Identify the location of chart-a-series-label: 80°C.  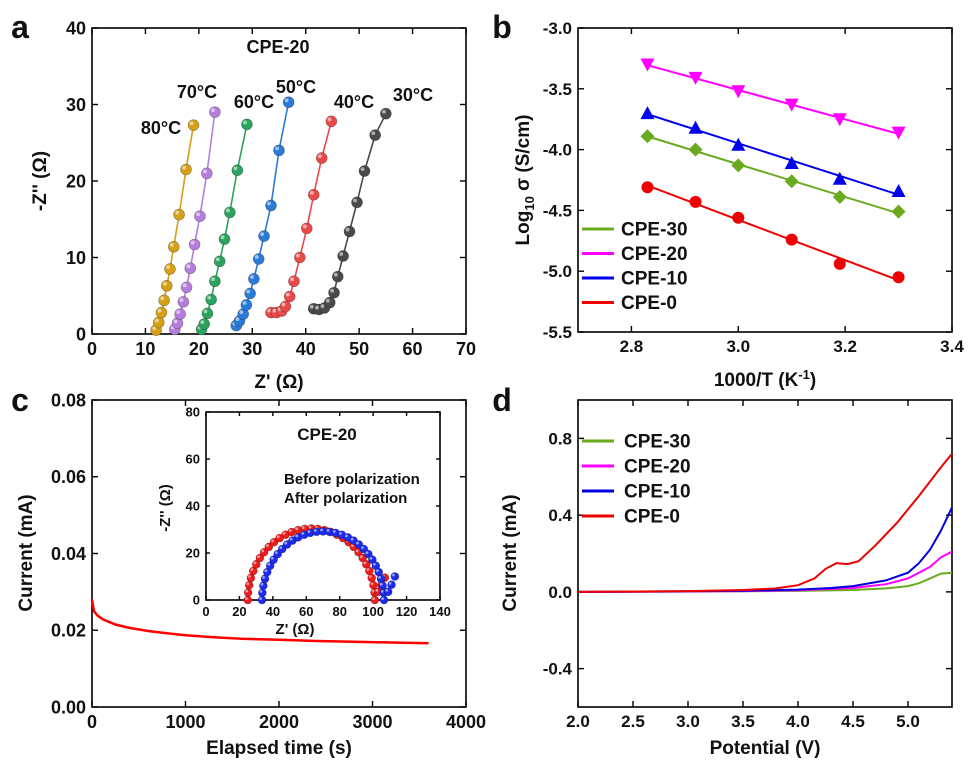
(161, 128).